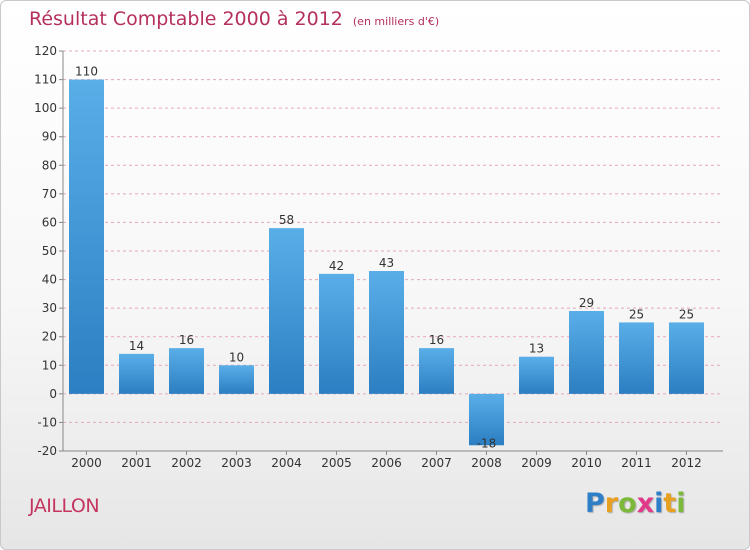  Describe the element at coordinates (49, 365) in the screenshot. I see `y-tick-label: 10` at that location.